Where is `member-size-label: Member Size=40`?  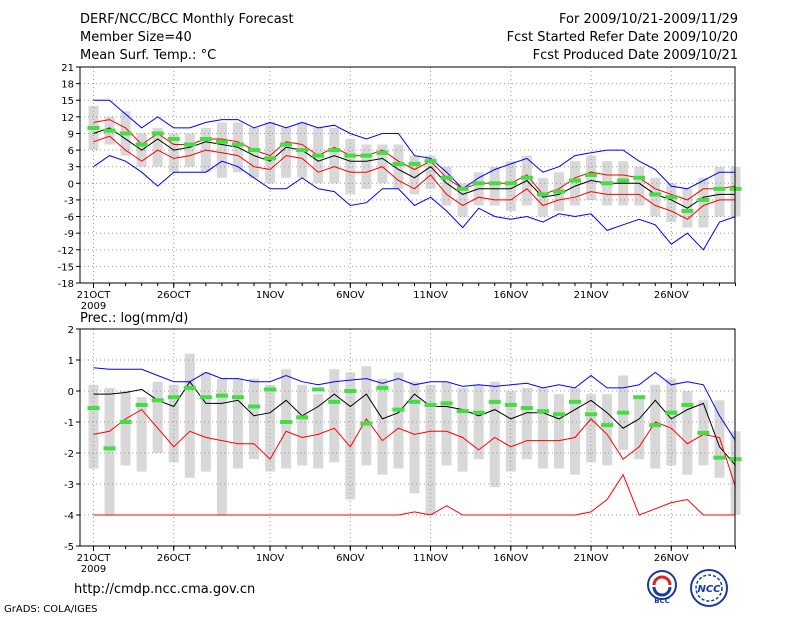
member-size-label: Member Size=40 is located at coordinates (136, 37).